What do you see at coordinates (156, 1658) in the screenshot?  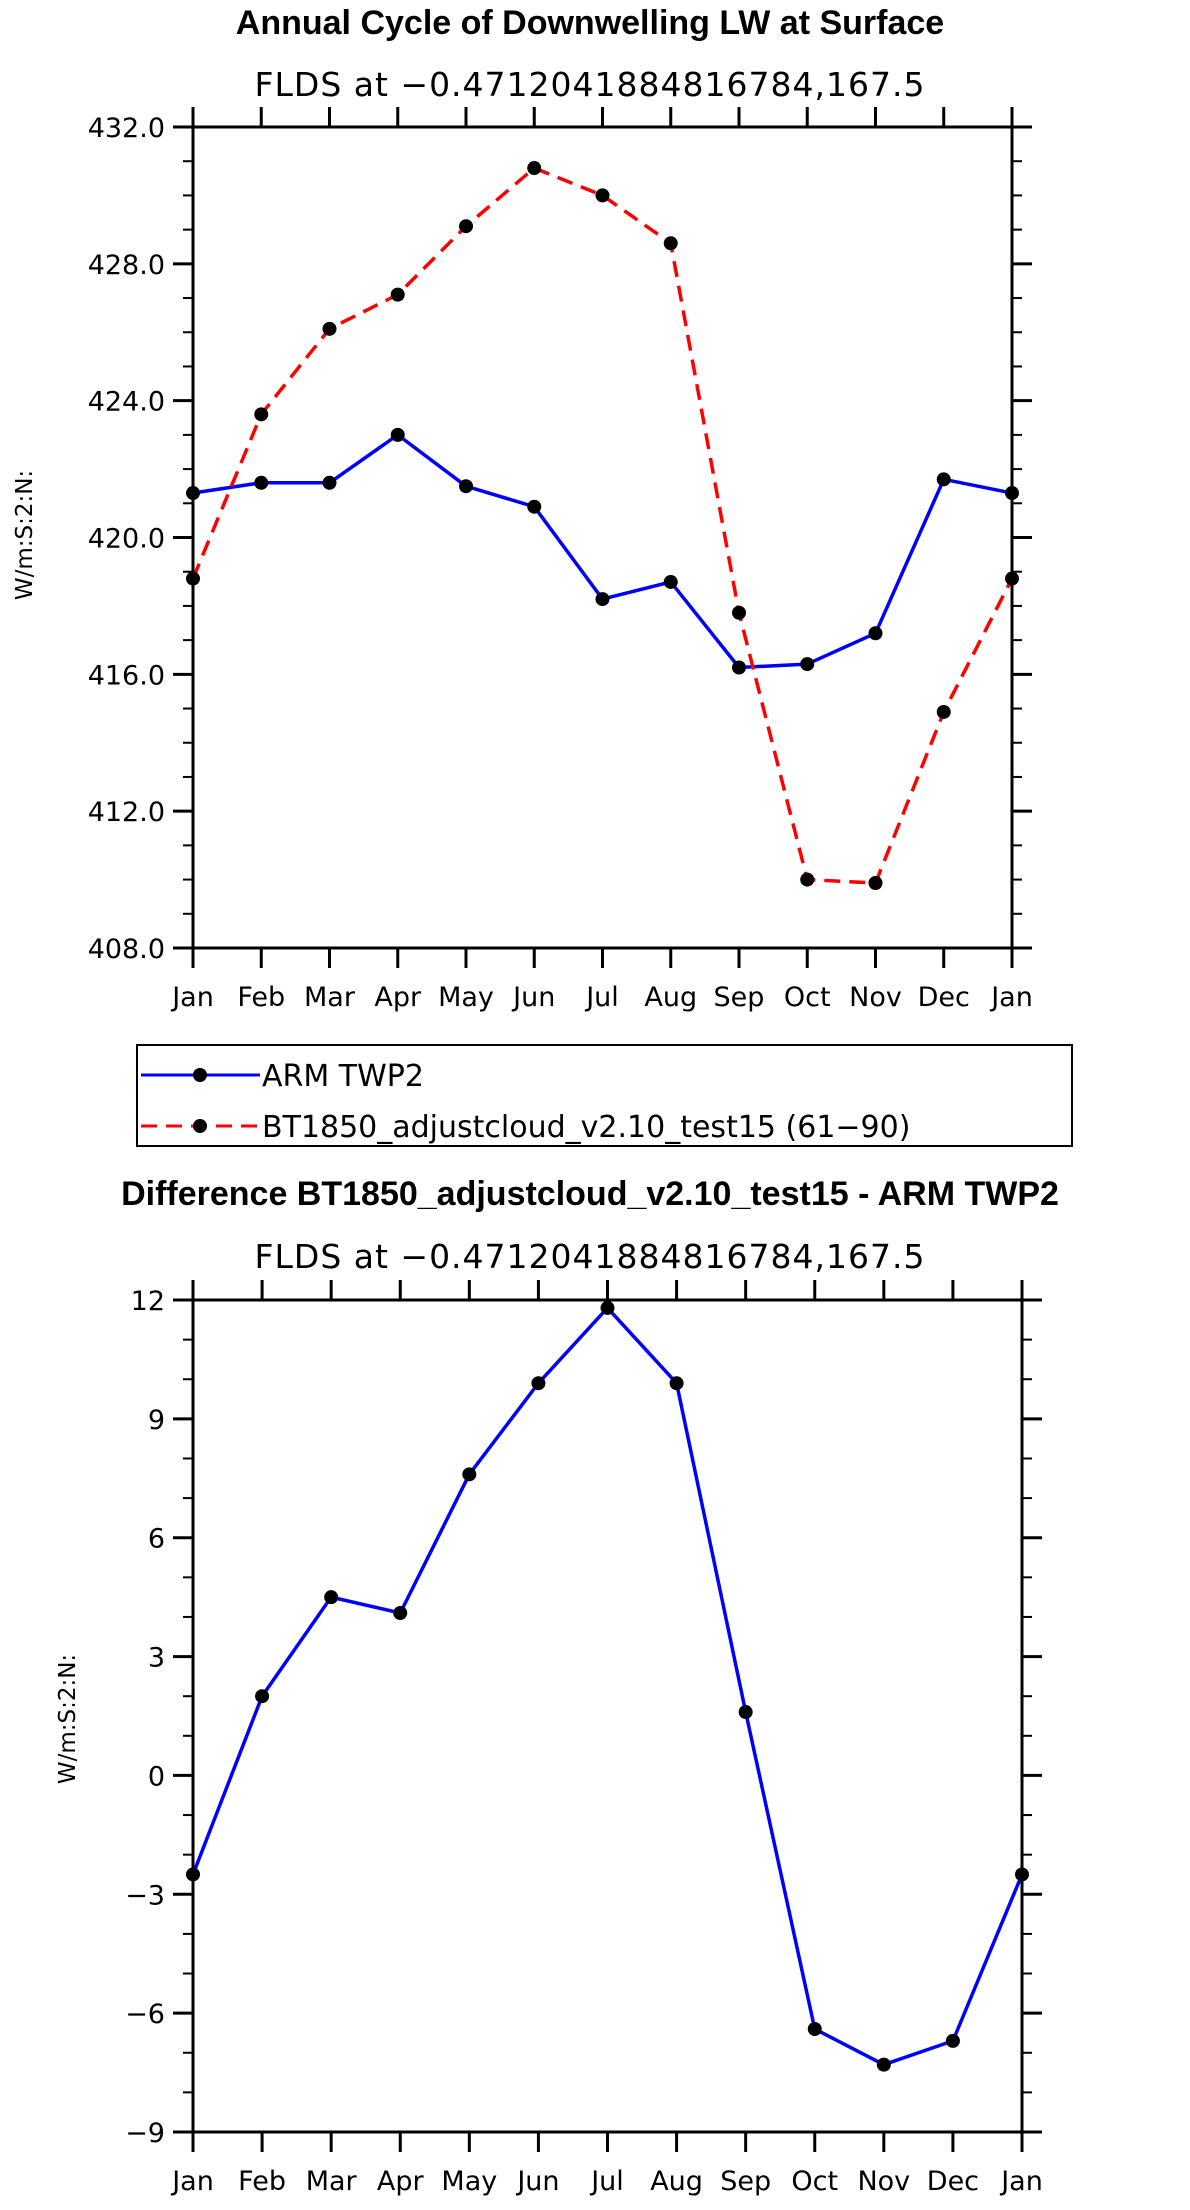 I see `y-tick-label: 3` at bounding box center [156, 1658].